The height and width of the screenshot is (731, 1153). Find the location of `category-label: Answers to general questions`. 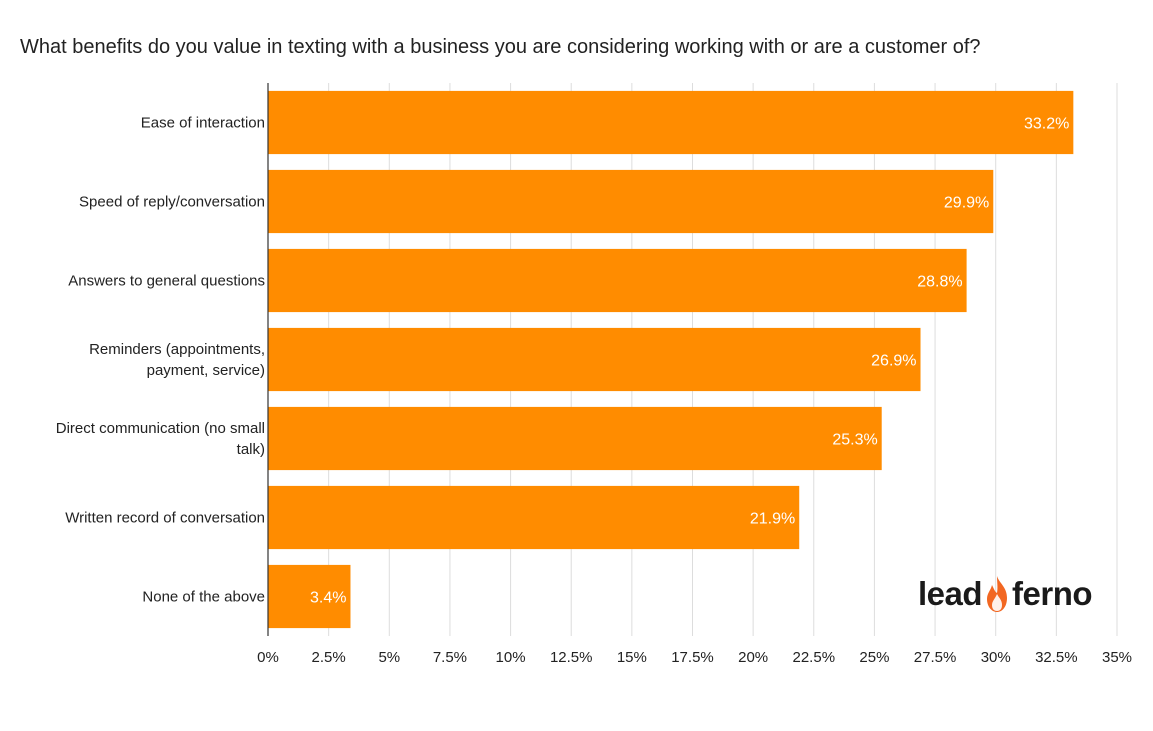

category-label: Answers to general questions is located at coordinates (166, 281).